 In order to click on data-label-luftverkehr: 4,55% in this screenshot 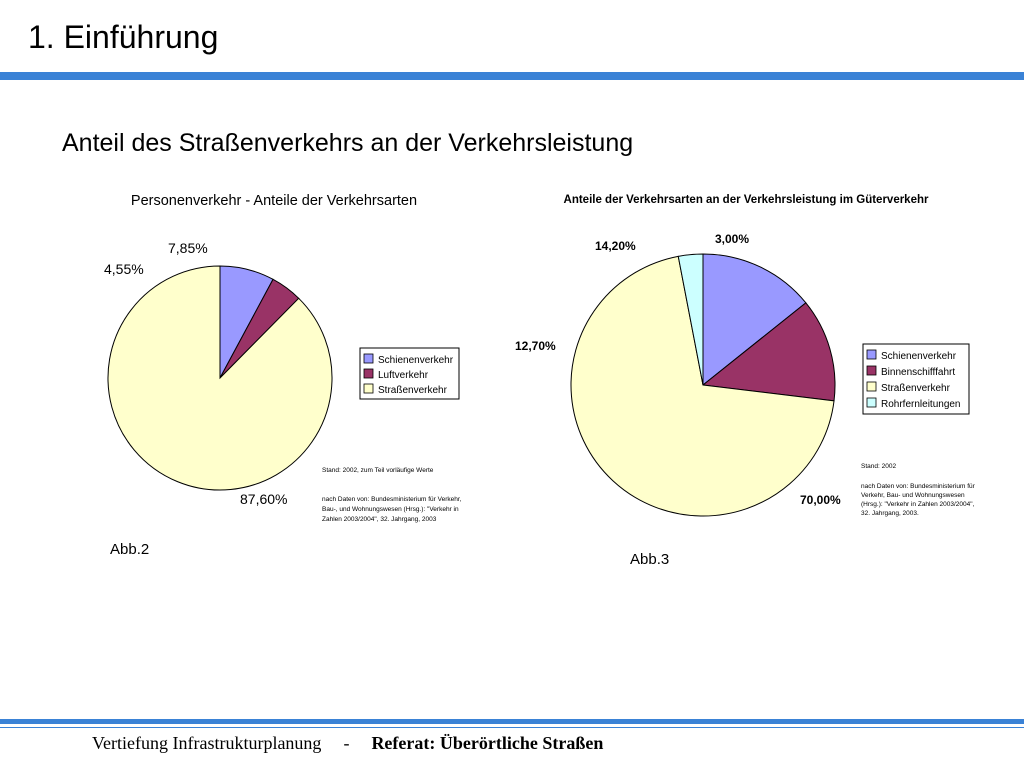, I will do `click(124, 269)`.